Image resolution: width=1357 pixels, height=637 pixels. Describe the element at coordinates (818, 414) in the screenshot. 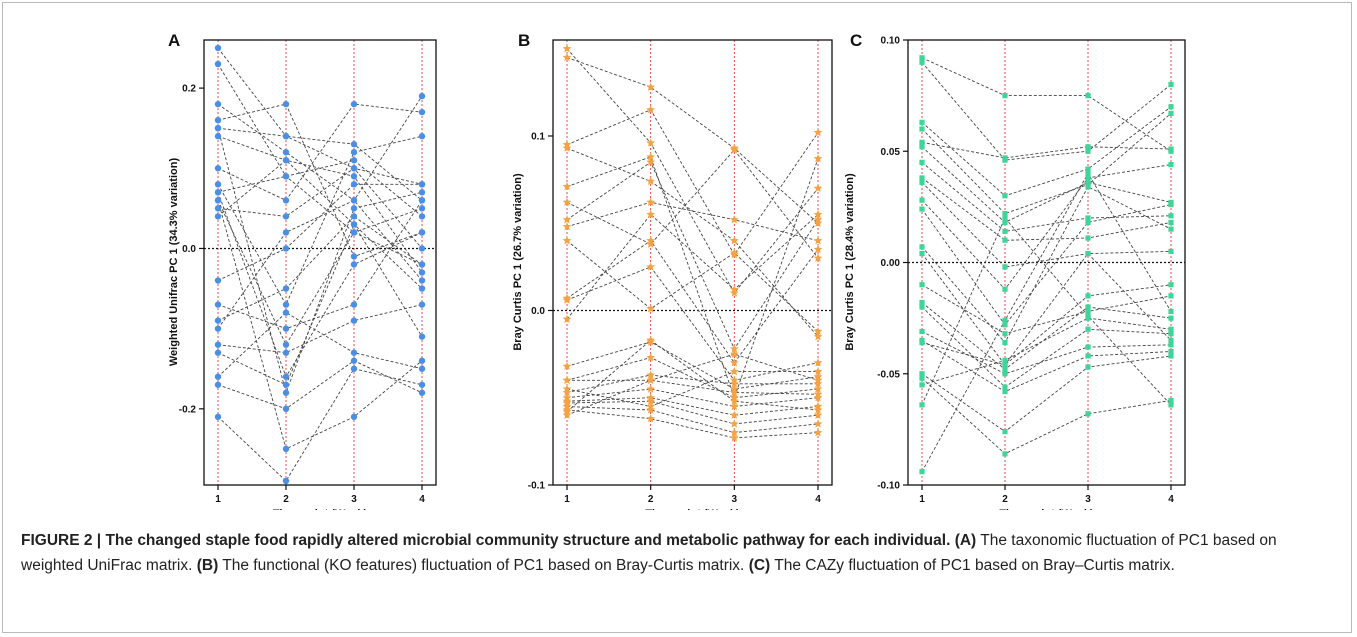

I see `data-point-s18-x4` at that location.